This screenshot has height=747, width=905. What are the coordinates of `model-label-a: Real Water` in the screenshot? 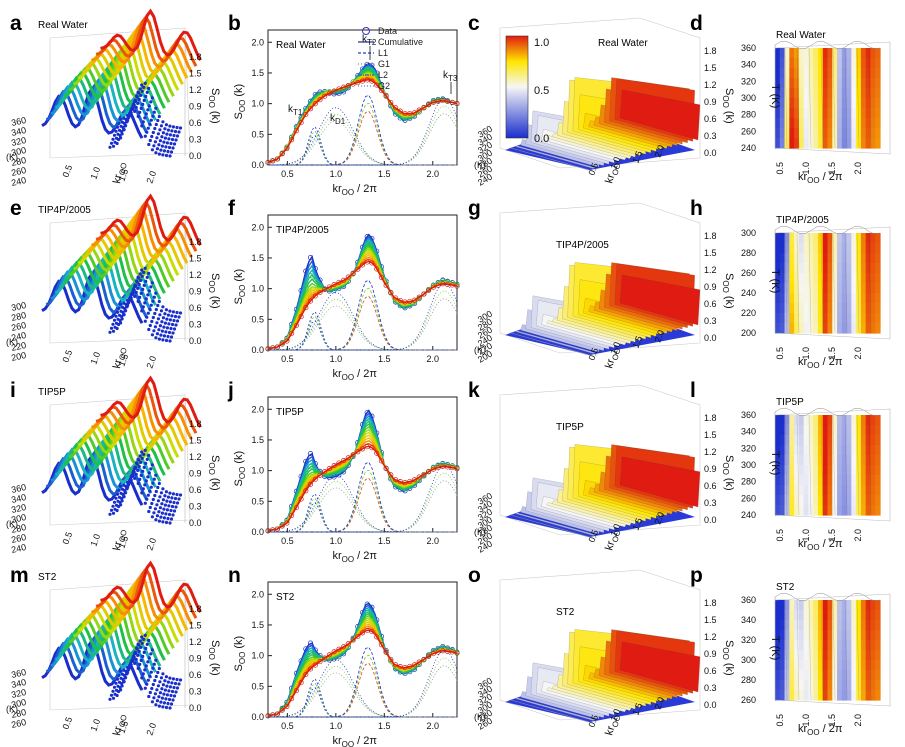 It's located at (63, 25).